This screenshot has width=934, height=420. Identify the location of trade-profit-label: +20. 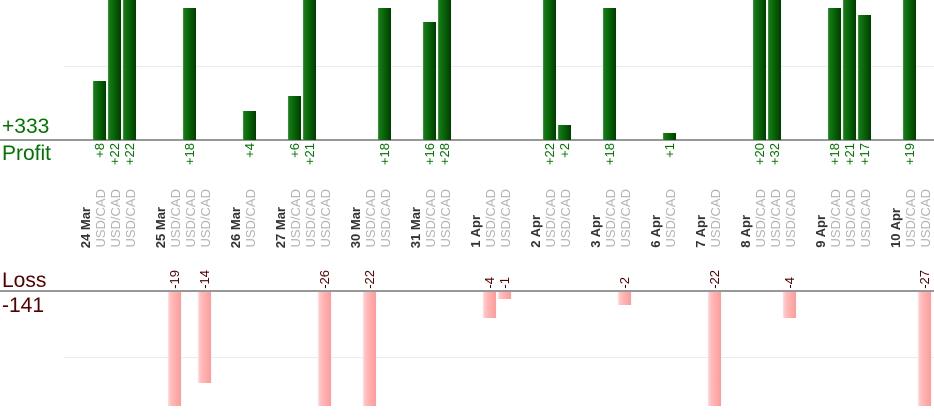
(759, 154).